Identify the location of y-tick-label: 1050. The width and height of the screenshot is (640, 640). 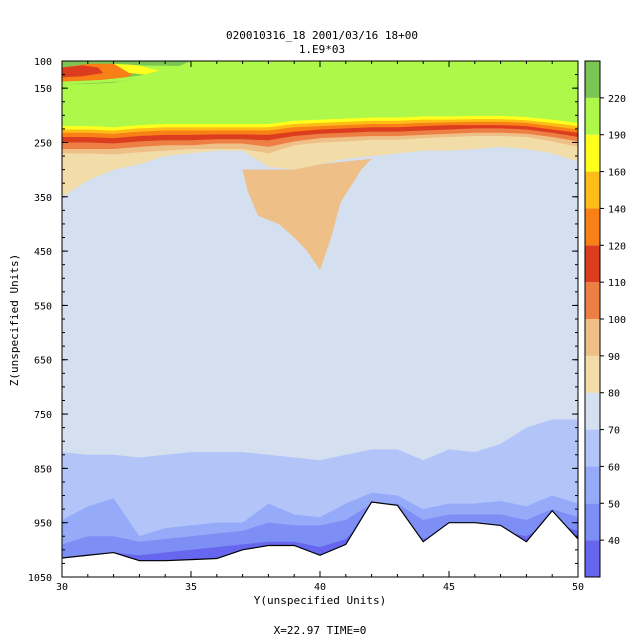
(40, 578).